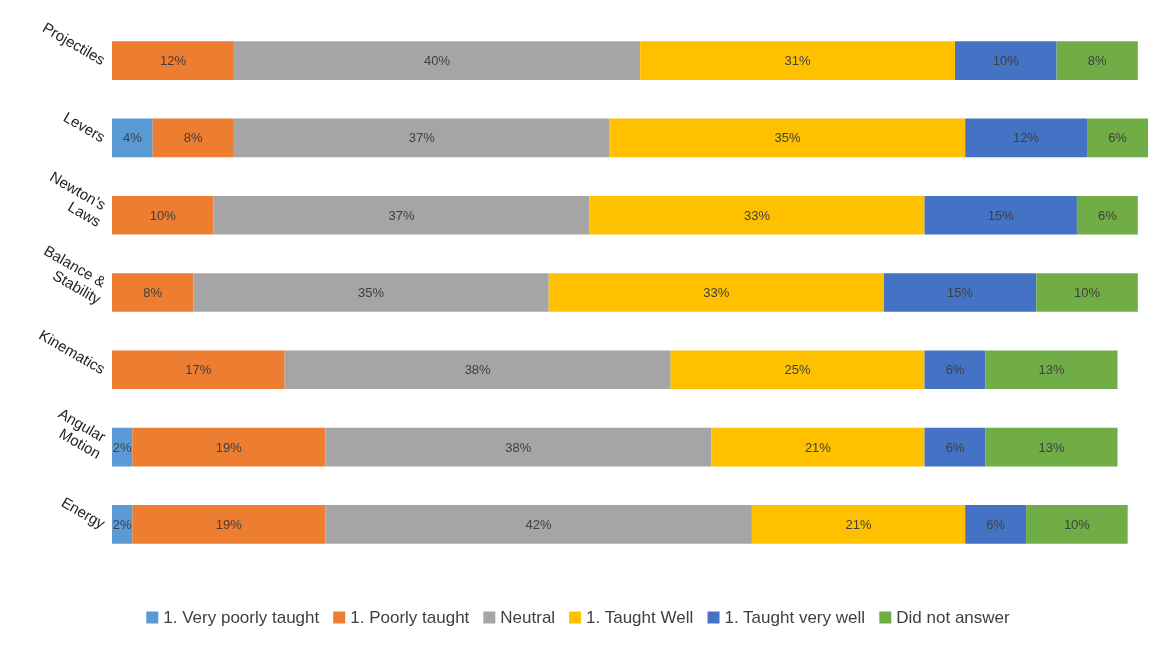 This screenshot has height=649, width=1156. I want to click on data-label: 31%, so click(798, 61).